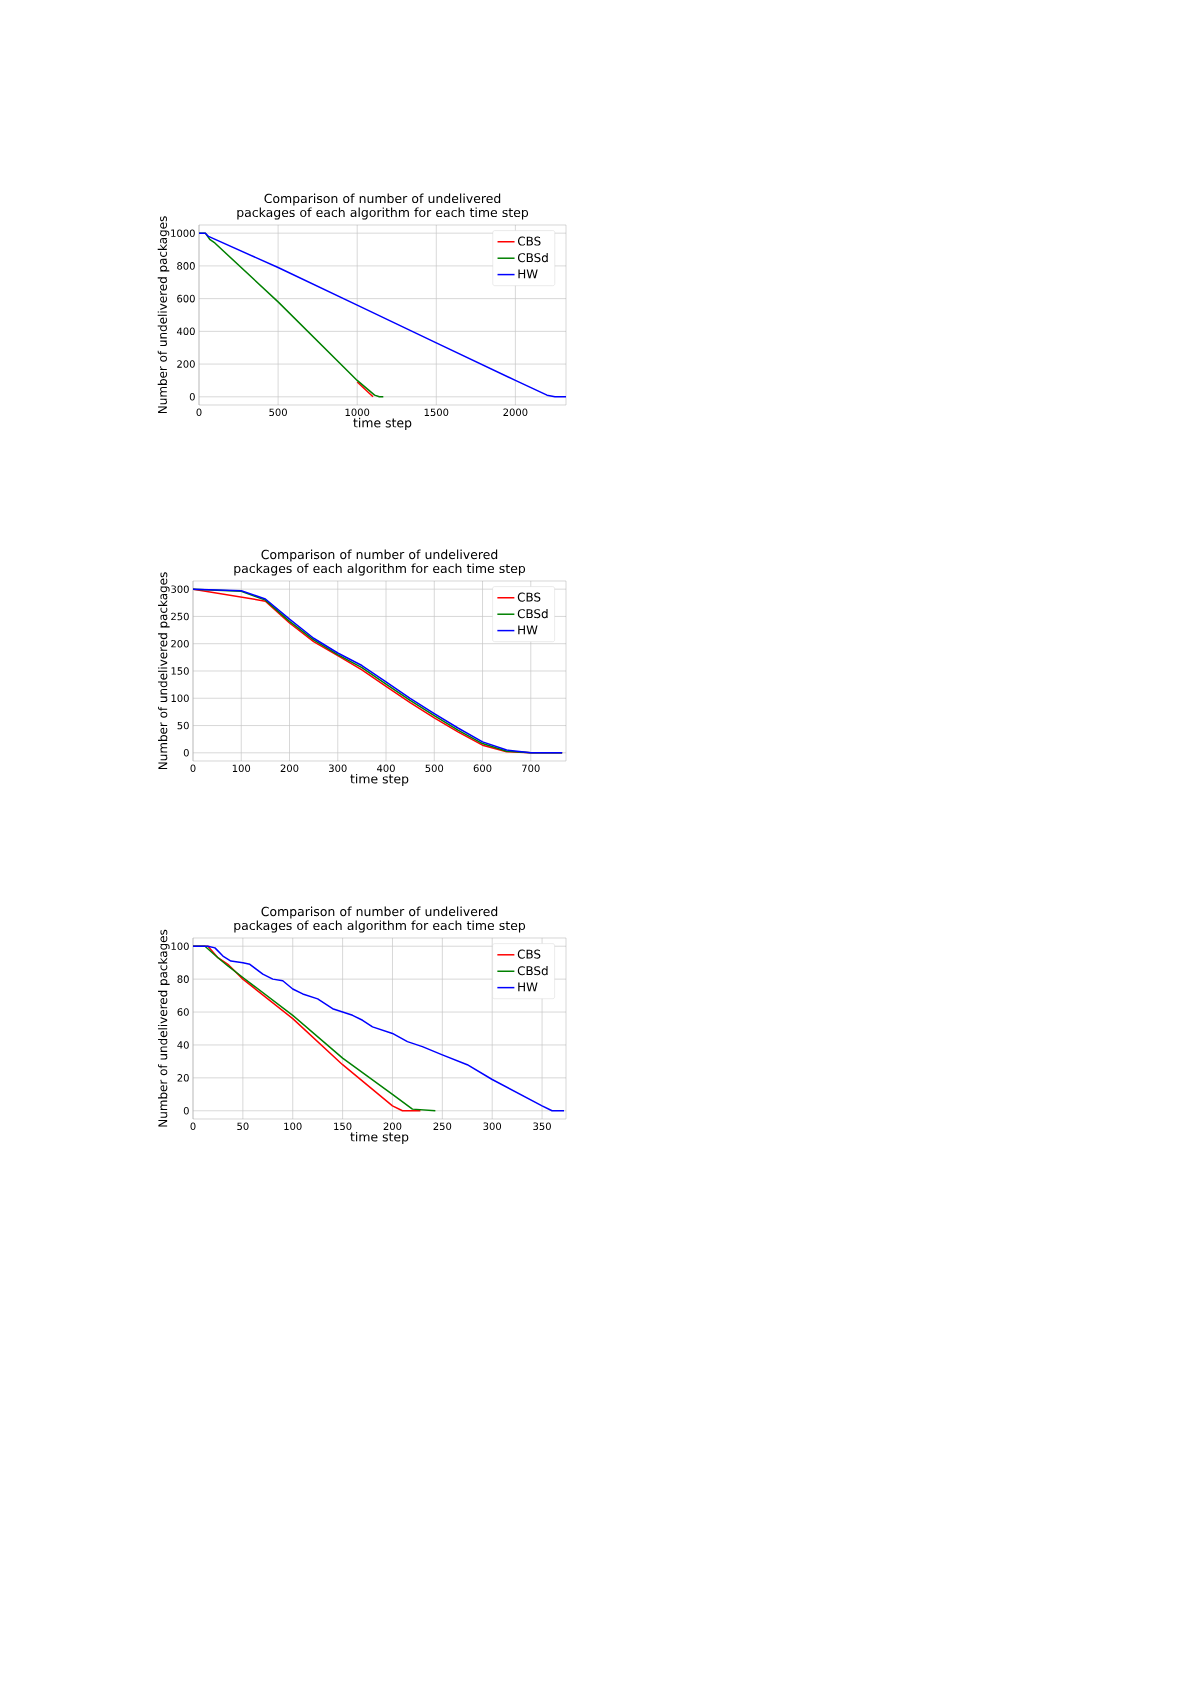 This screenshot has width=1191, height=1684. Describe the element at coordinates (199, 412) in the screenshot. I see `x-tick-label: 0` at that location.